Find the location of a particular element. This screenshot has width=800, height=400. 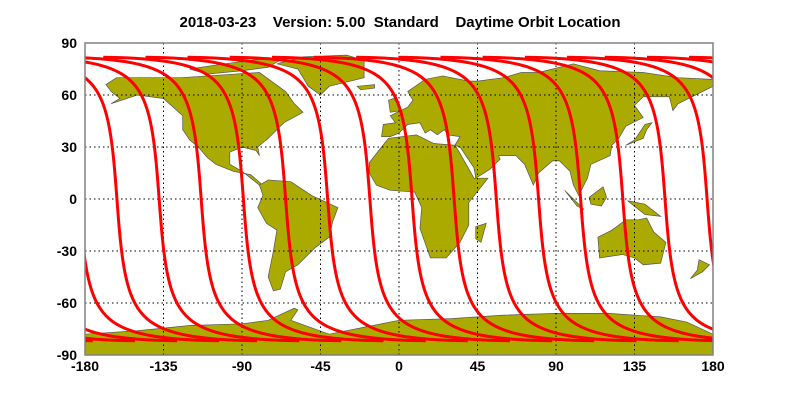

landmass-japan is located at coordinates (639, 134).